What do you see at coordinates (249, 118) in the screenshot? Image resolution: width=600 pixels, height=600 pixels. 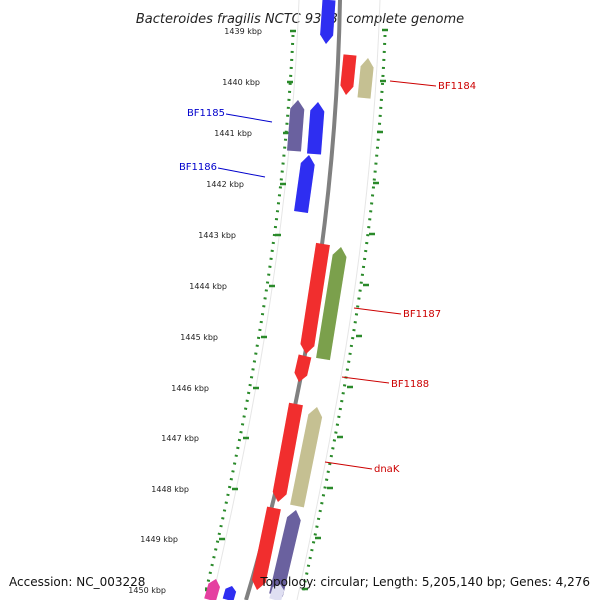 I see `label-leader-bf1185` at bounding box center [249, 118].